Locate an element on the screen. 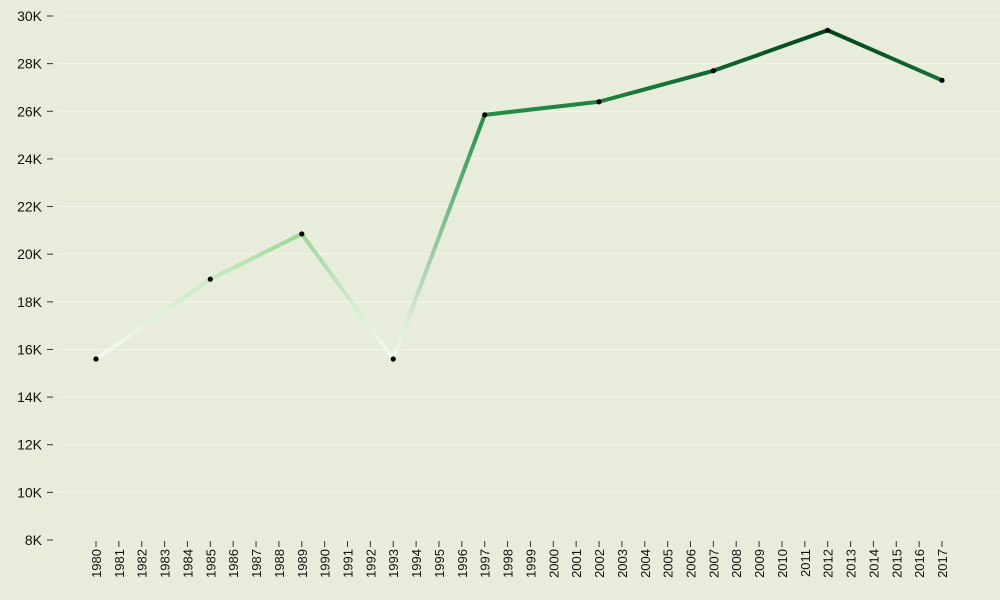 This screenshot has width=1000, height=600. x-tick-label: 1995 is located at coordinates (439, 563).